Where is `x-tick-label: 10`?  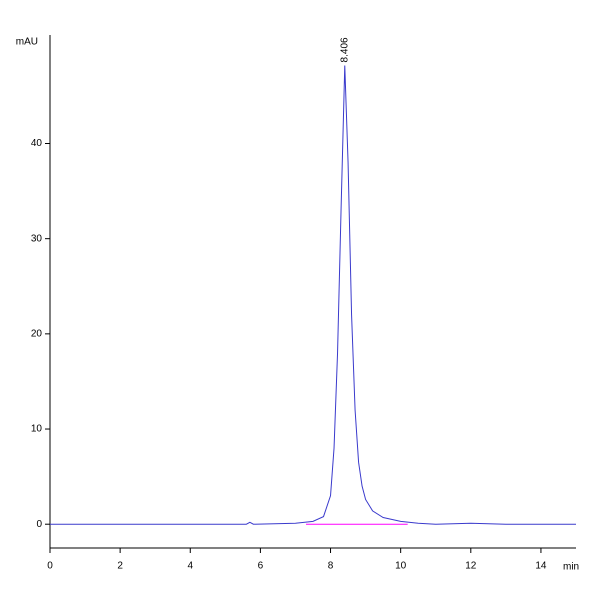 x-tick-label: 10 is located at coordinates (401, 566).